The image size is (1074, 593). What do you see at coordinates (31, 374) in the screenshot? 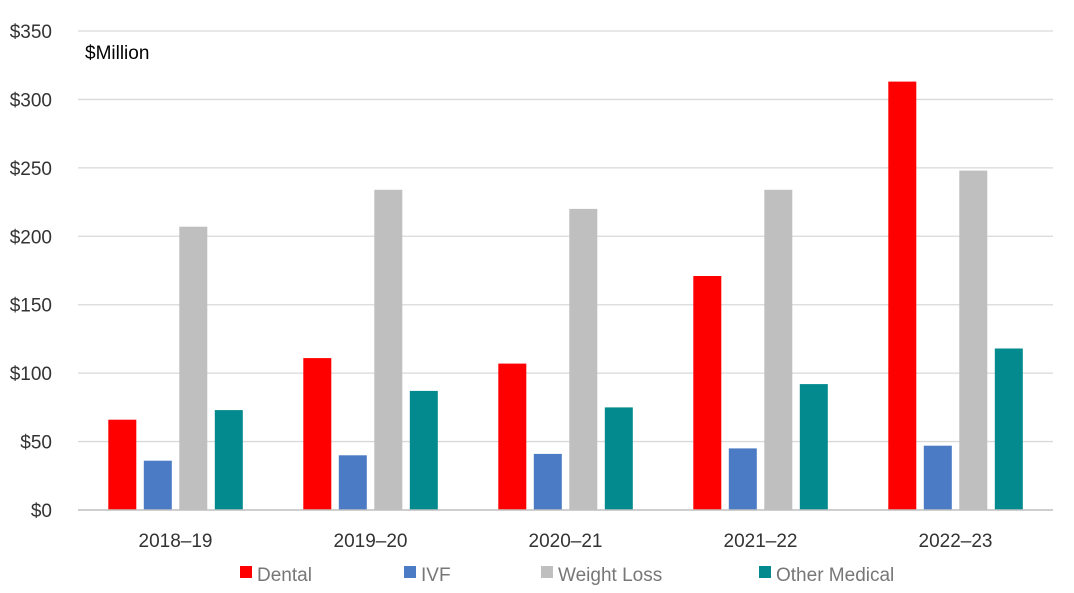
I see `y-tick-label: $100` at bounding box center [31, 374].